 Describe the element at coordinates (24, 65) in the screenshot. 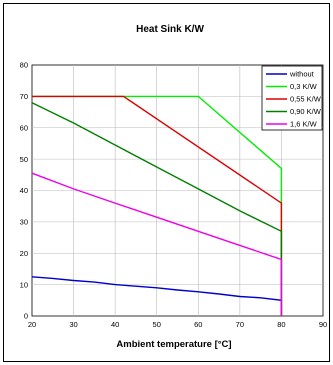

I see `y-tick-label: 80` at that location.